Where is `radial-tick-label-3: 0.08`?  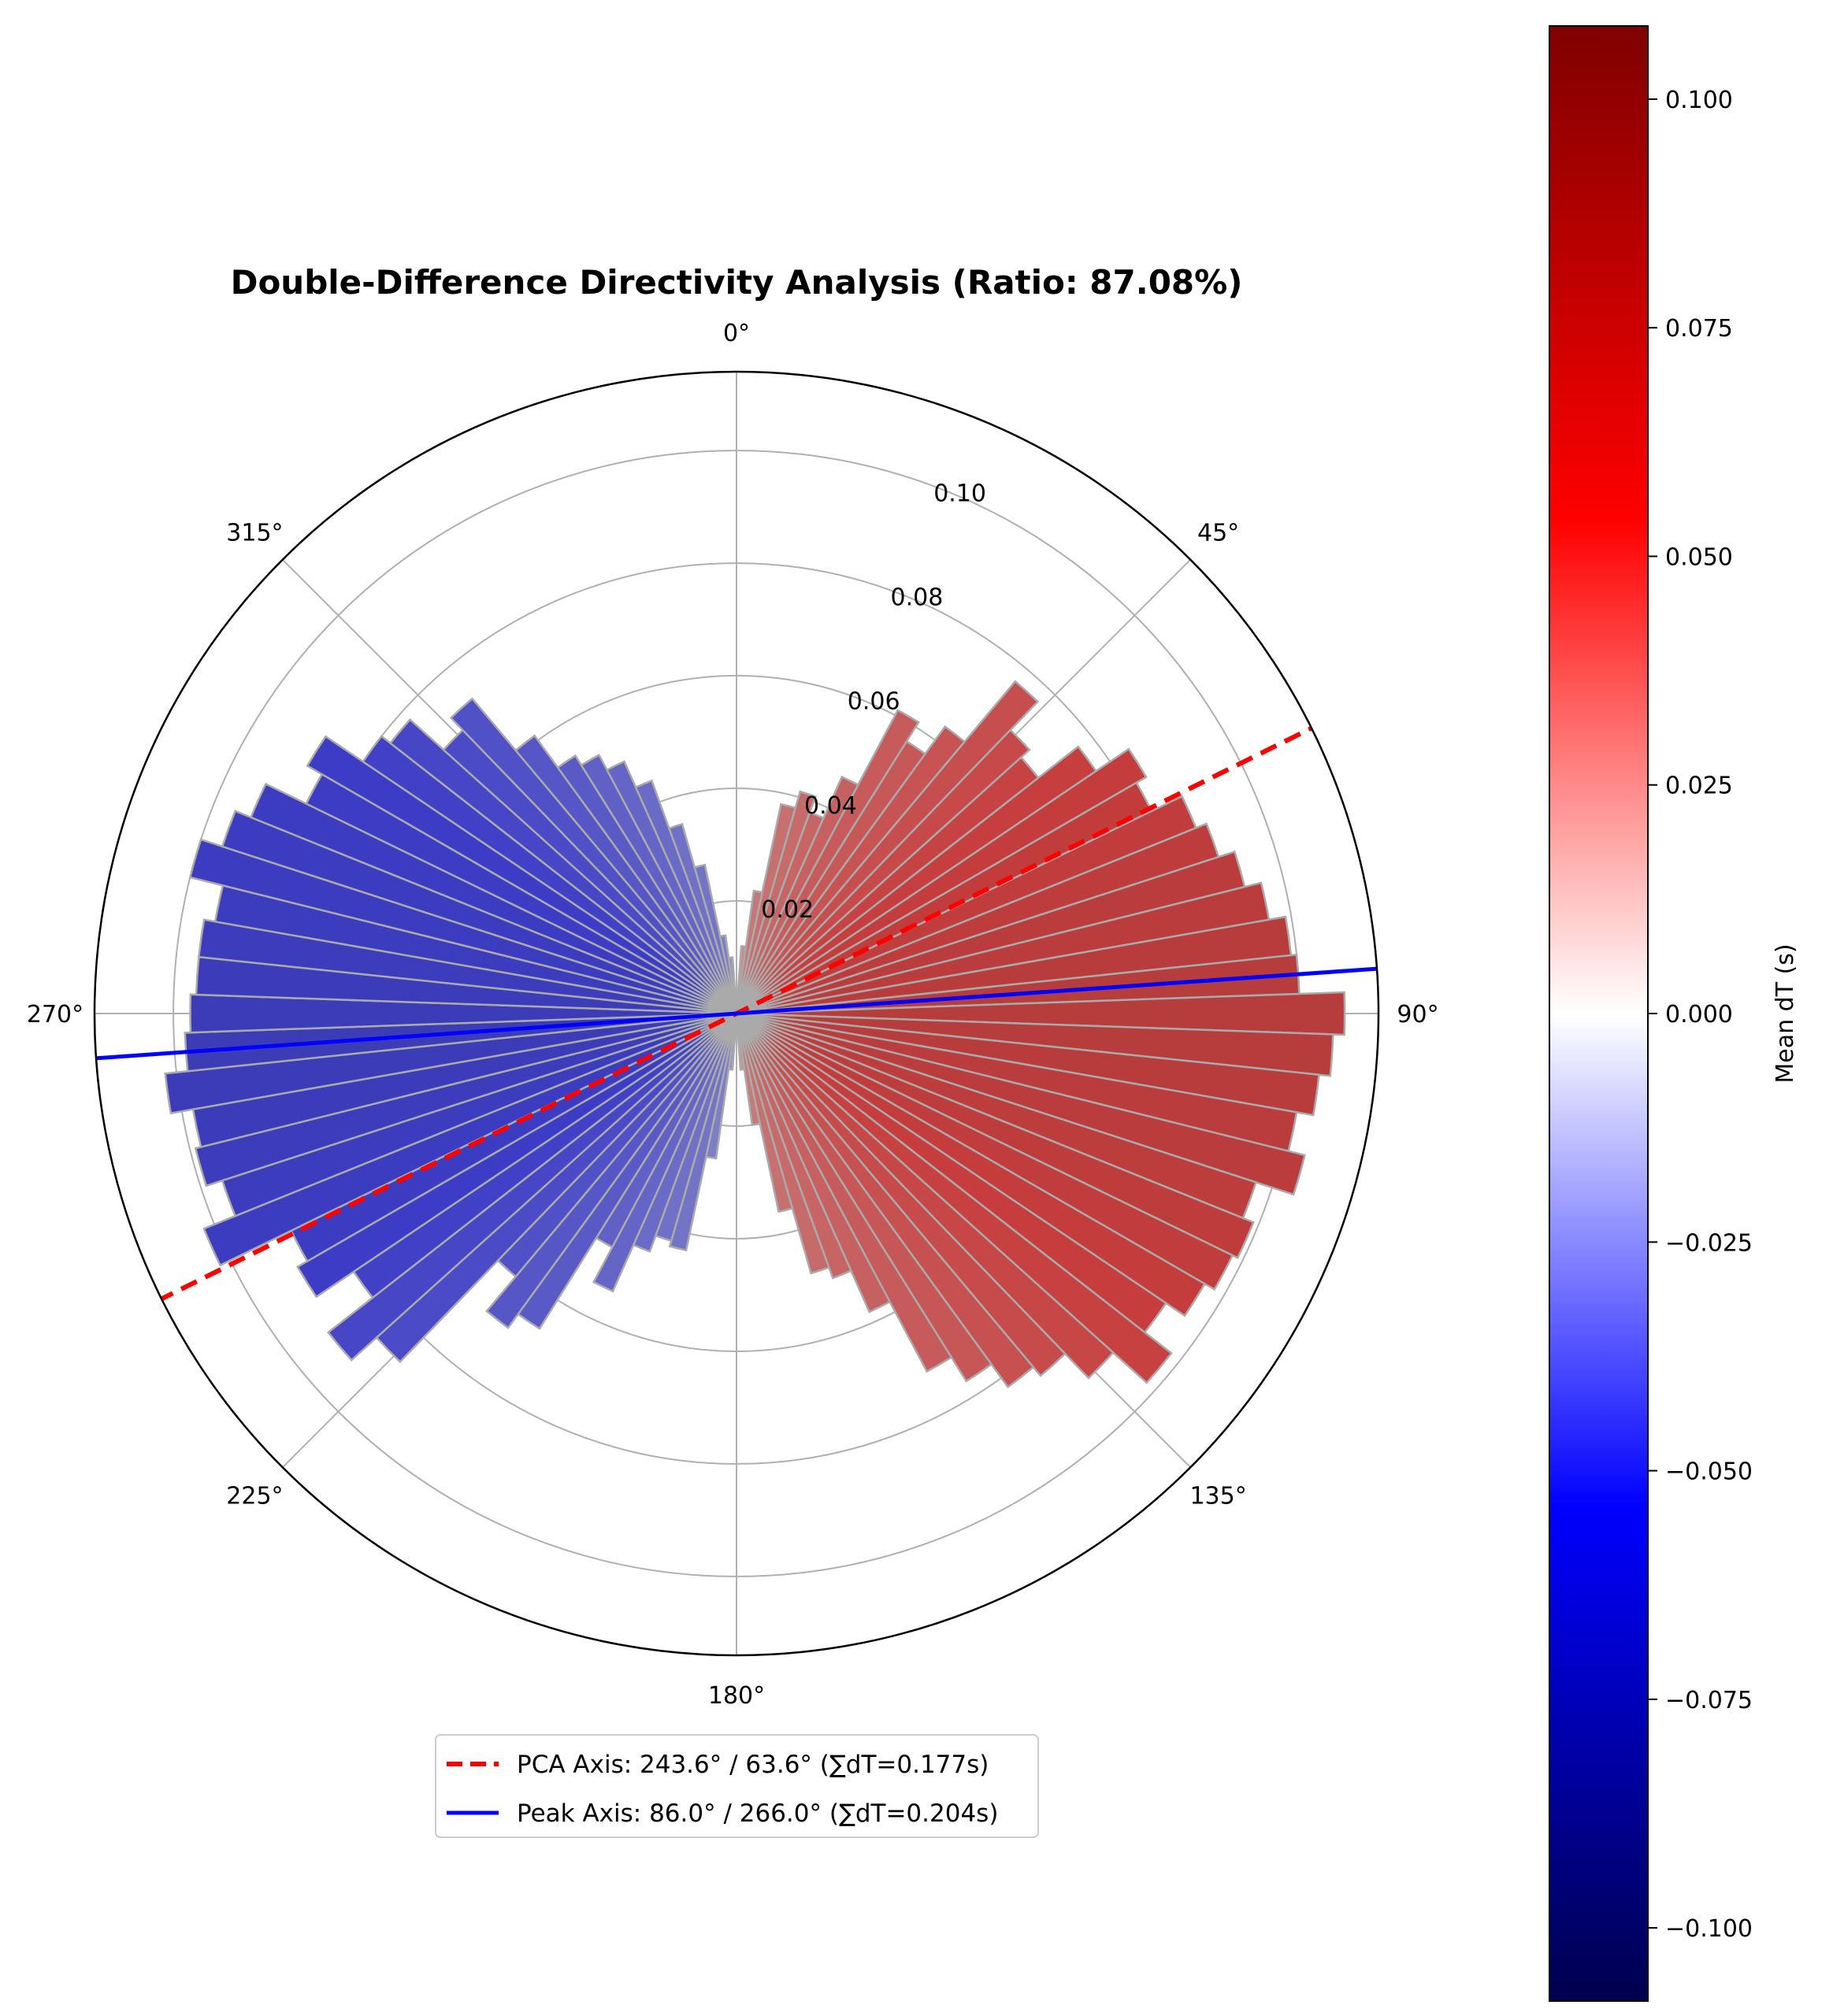 radial-tick-label-3: 0.08 is located at coordinates (917, 598).